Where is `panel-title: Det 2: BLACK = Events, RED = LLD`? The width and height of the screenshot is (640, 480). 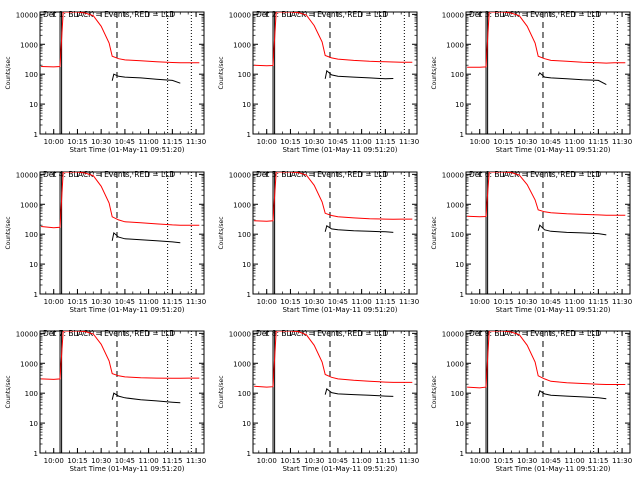 panel-title: Det 2: BLACK = Events, RED = LLD is located at coordinates (322, 14).